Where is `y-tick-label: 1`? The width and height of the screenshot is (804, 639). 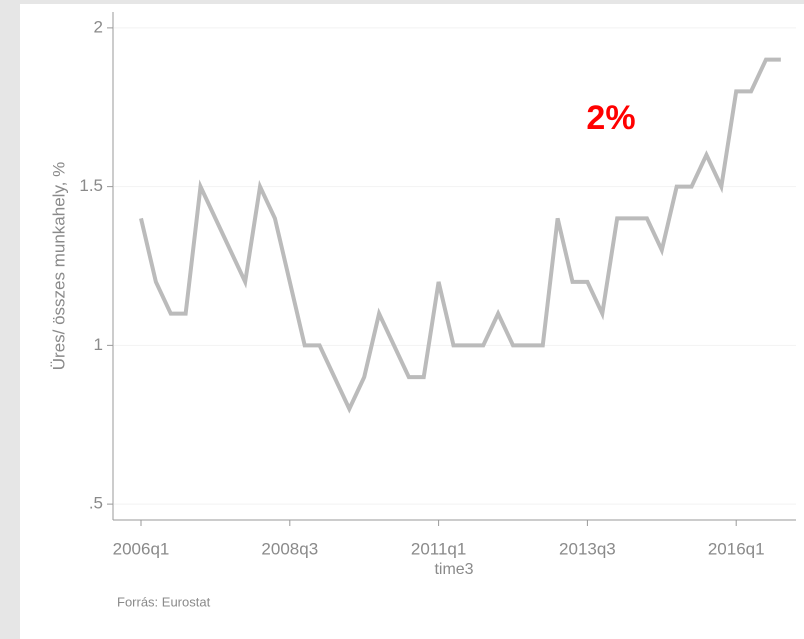
y-tick-label: 1 is located at coordinates (98, 344).